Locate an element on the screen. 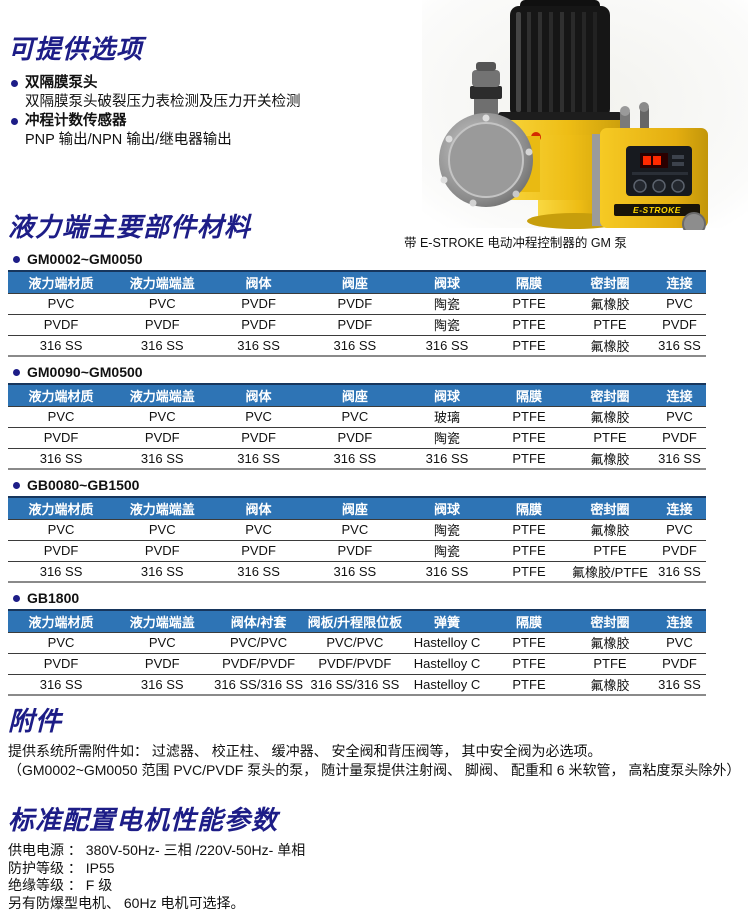  column-header: 阀体/衬套 is located at coordinates (258, 620).